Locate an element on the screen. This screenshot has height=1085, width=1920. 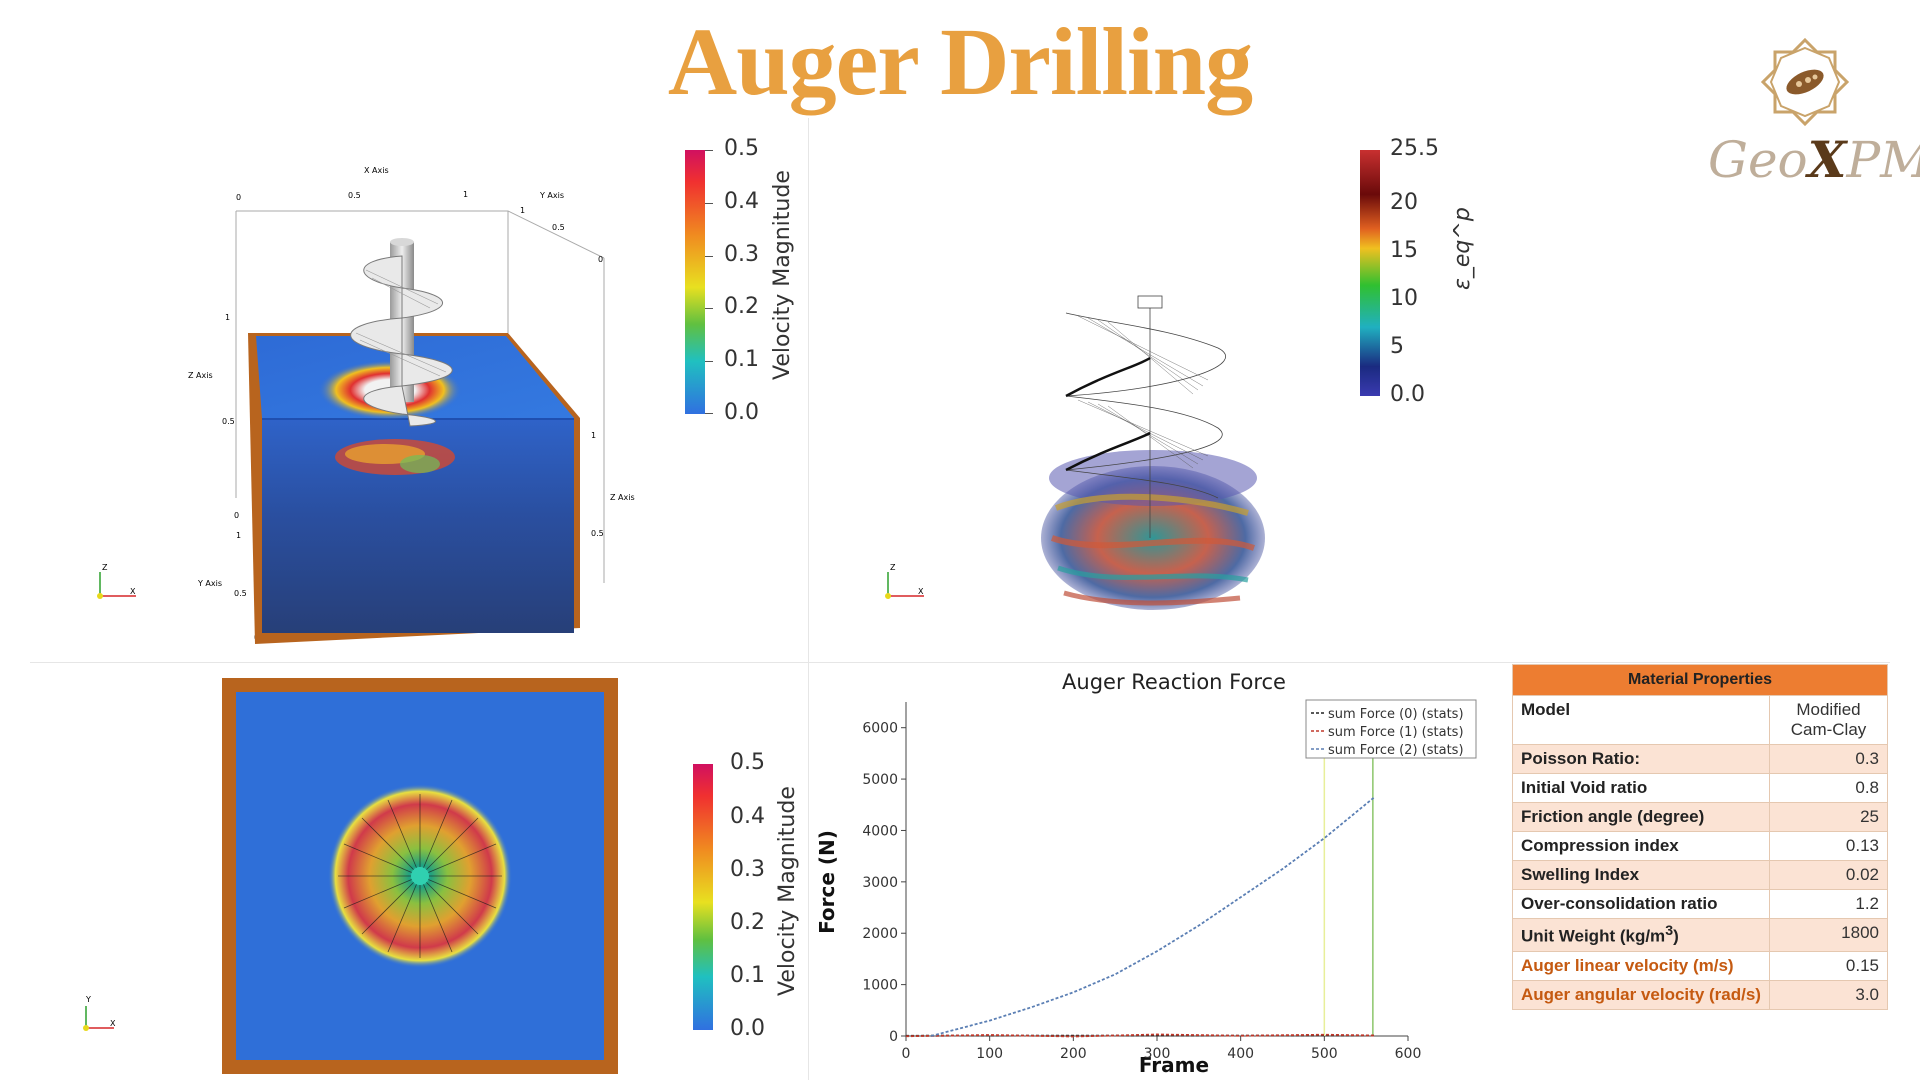
colorbar-plastic-strain is located at coordinates (1370, 273).